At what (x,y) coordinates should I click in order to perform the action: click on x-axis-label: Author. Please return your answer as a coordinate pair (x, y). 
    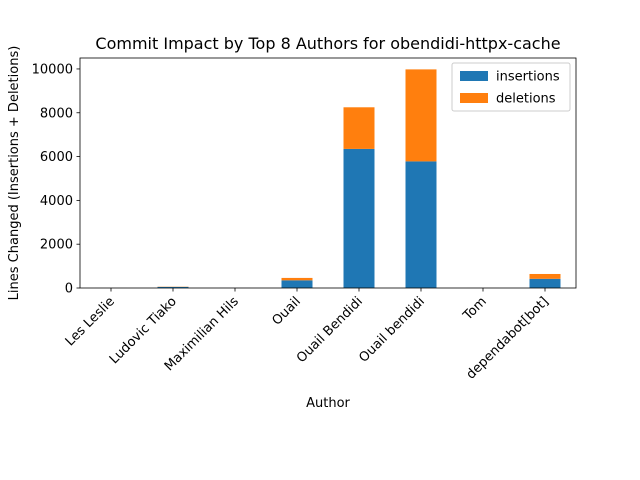
    Looking at the image, I should click on (328, 403).